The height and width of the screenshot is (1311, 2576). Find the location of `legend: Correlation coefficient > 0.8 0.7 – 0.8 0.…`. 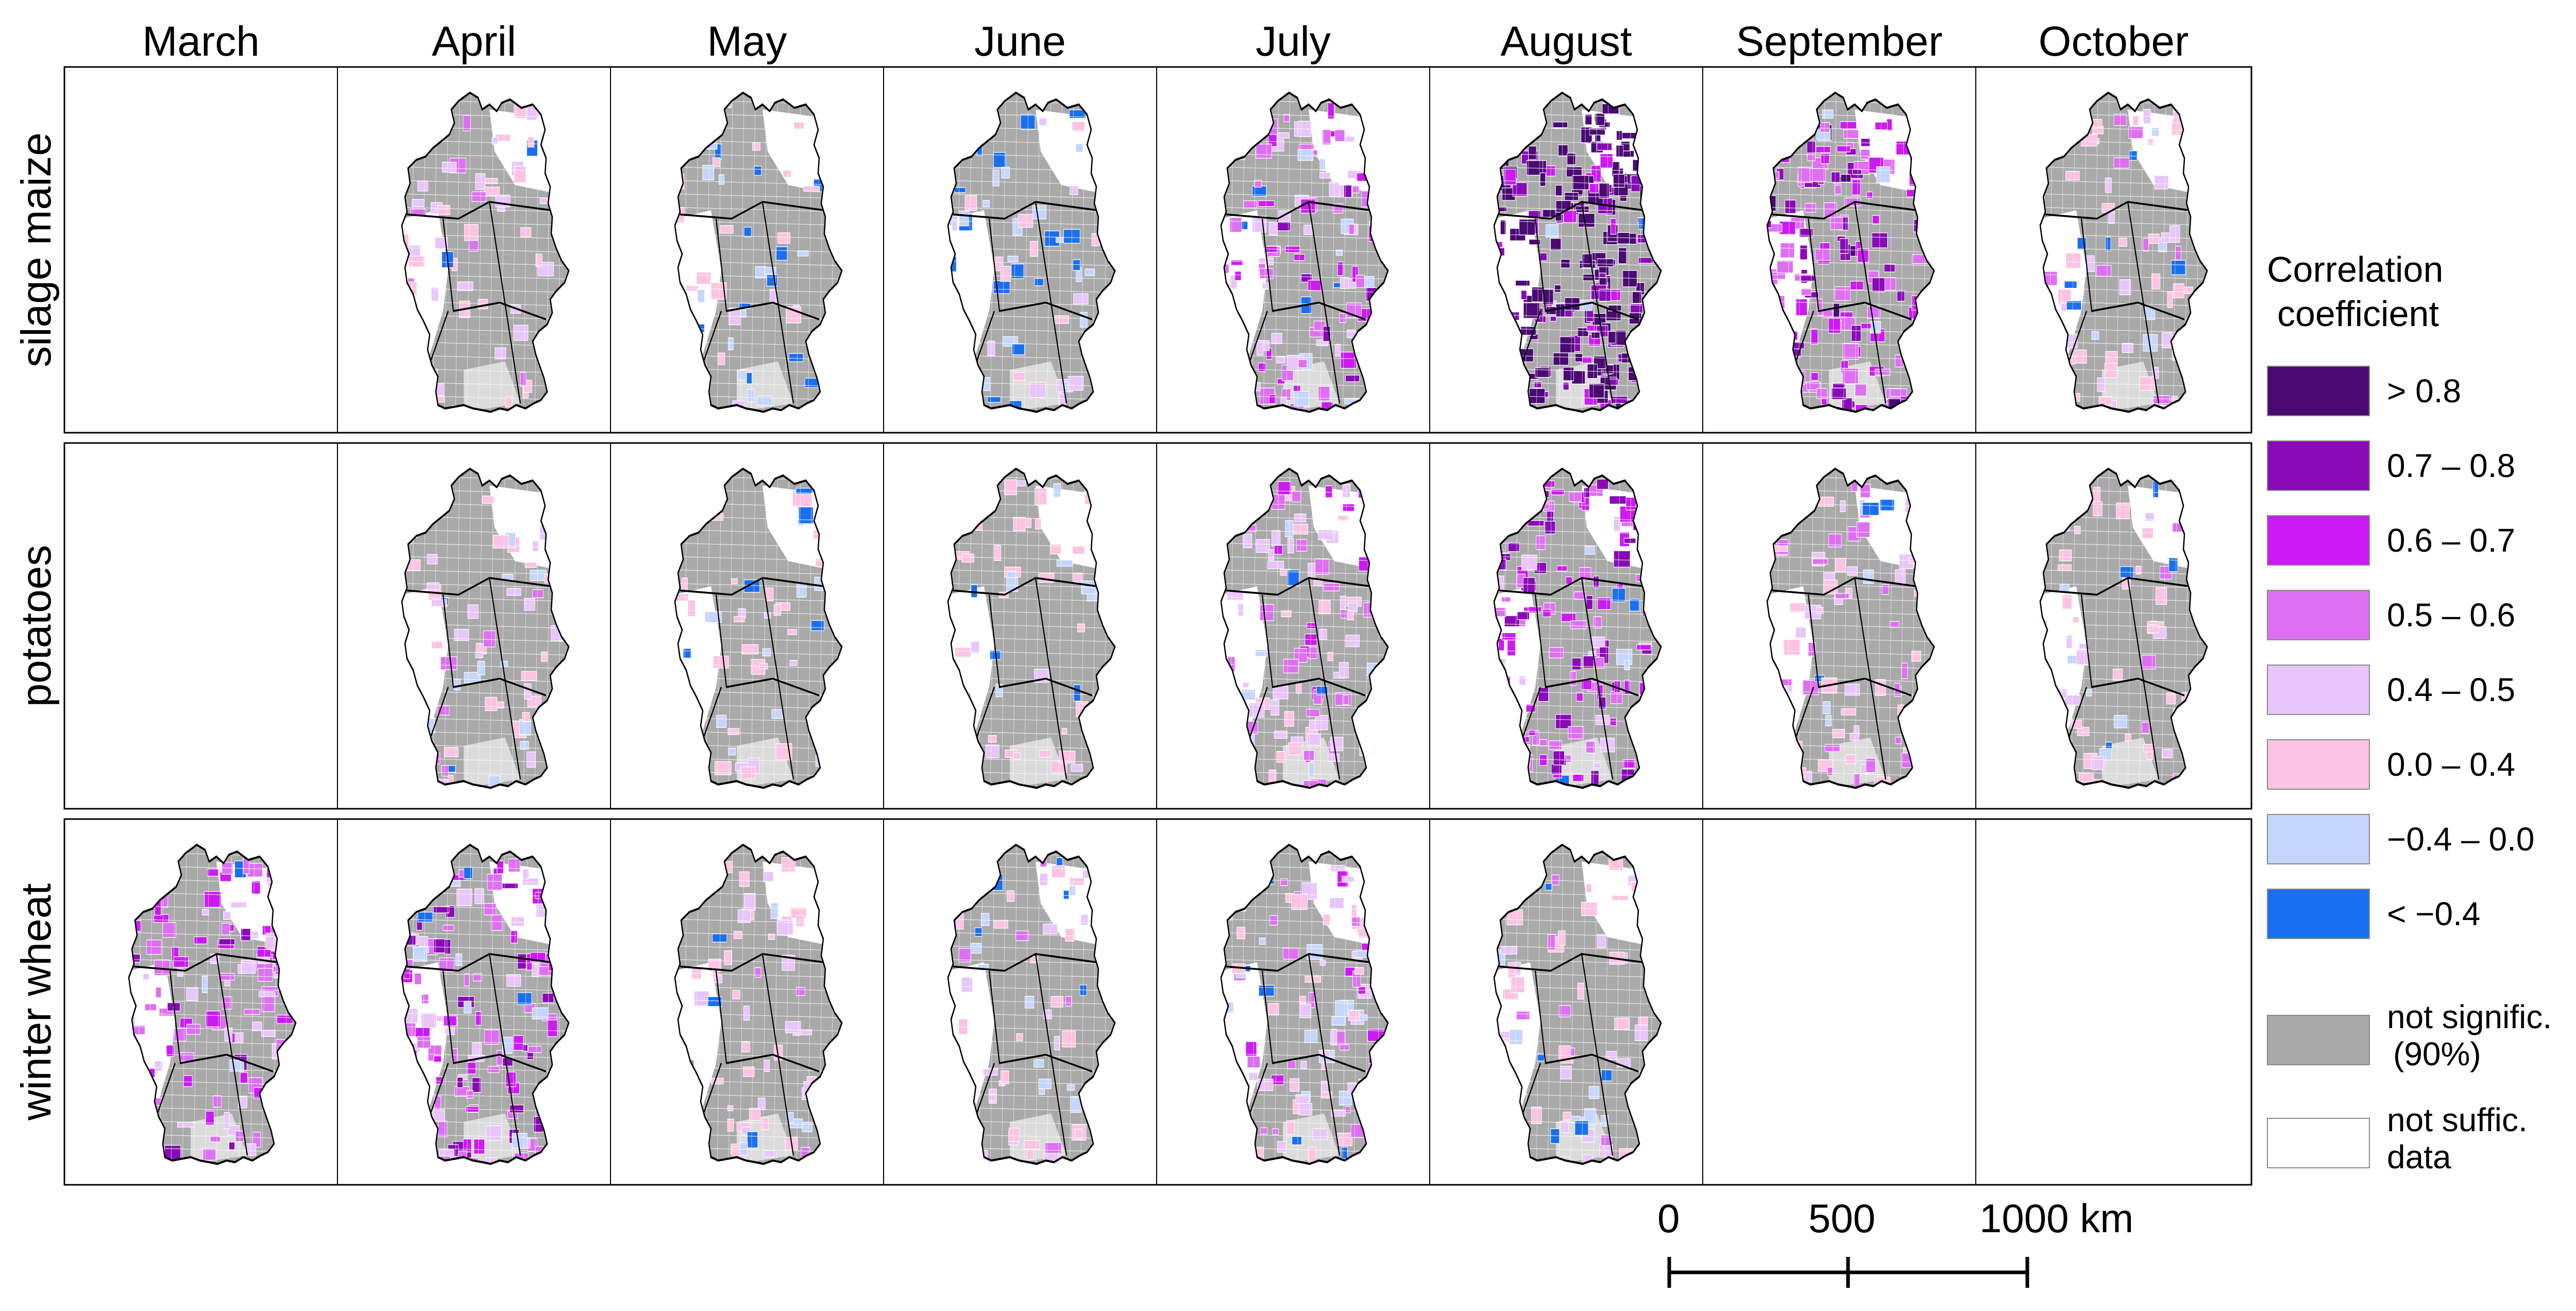

legend: Correlation coefficient > 0.8 0.7 – 0.8 0.… is located at coordinates (2420, 711).